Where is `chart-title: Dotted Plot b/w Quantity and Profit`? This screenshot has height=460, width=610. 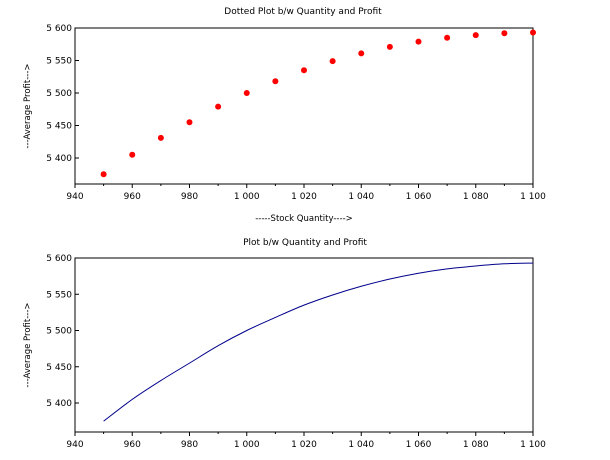 chart-title: Dotted Plot b/w Quantity and Profit is located at coordinates (303, 12).